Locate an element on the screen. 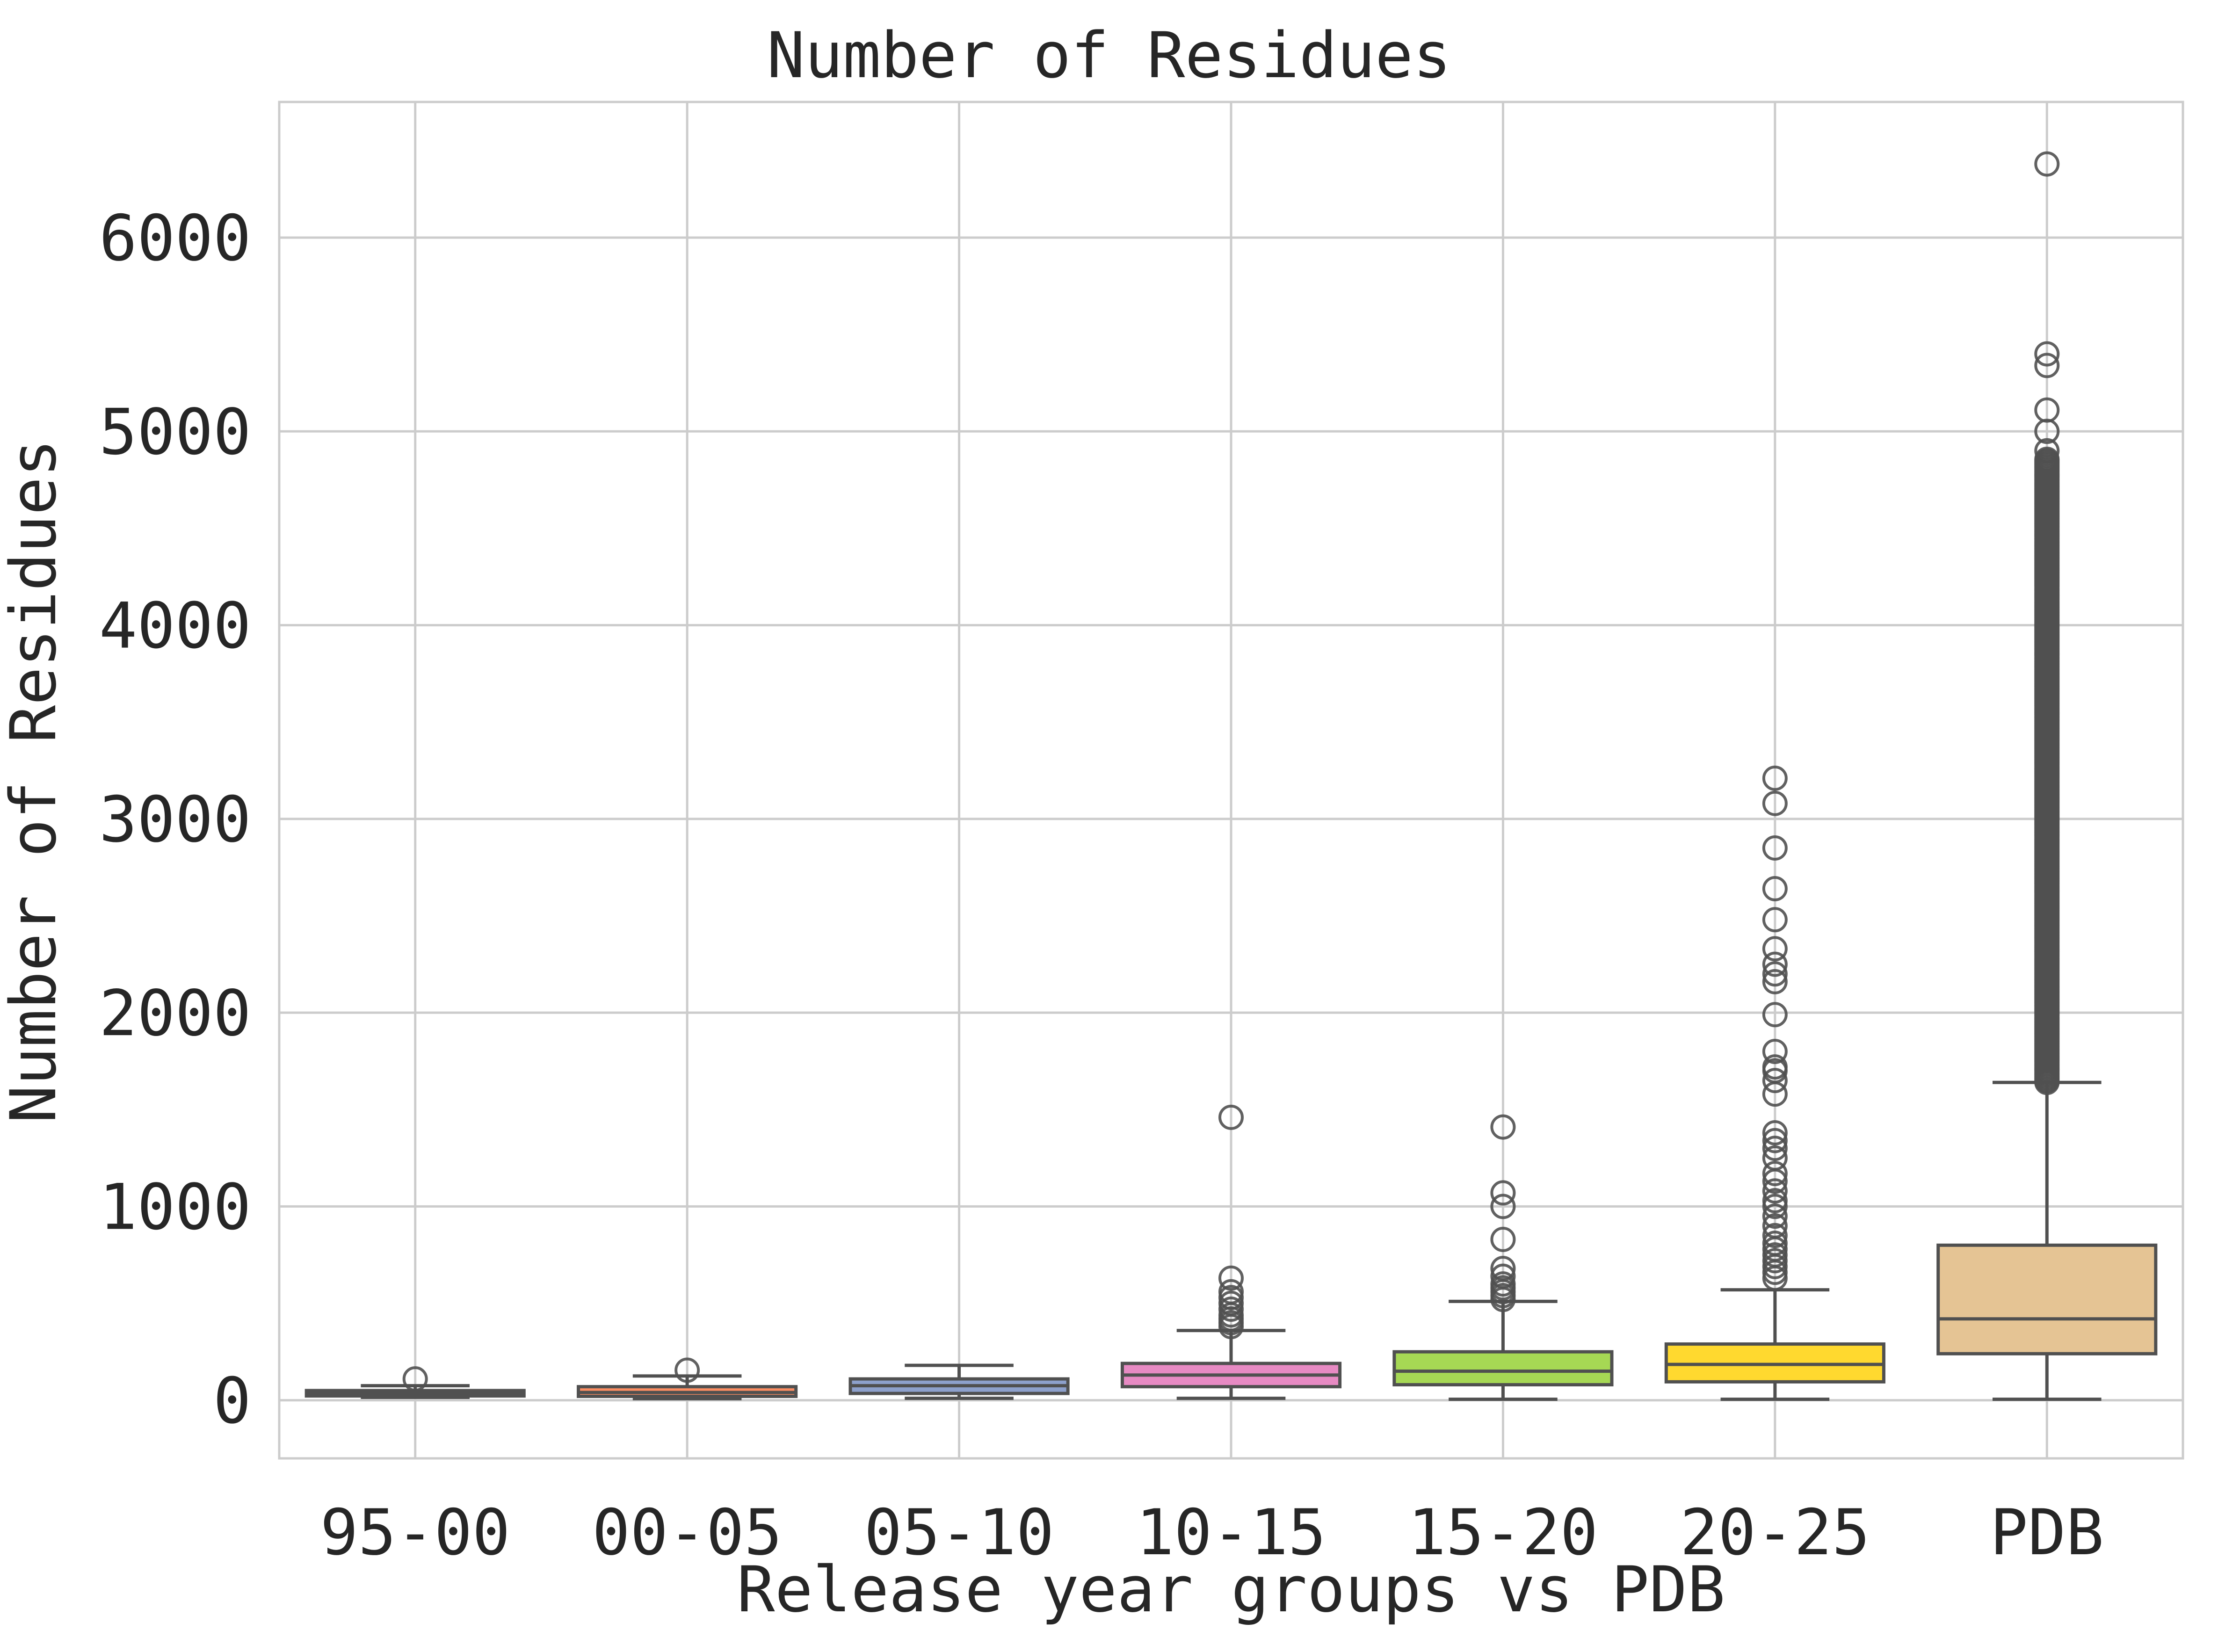 The height and width of the screenshot is (1652, 2218). y-tick-label: 1000 is located at coordinates (175, 1207).